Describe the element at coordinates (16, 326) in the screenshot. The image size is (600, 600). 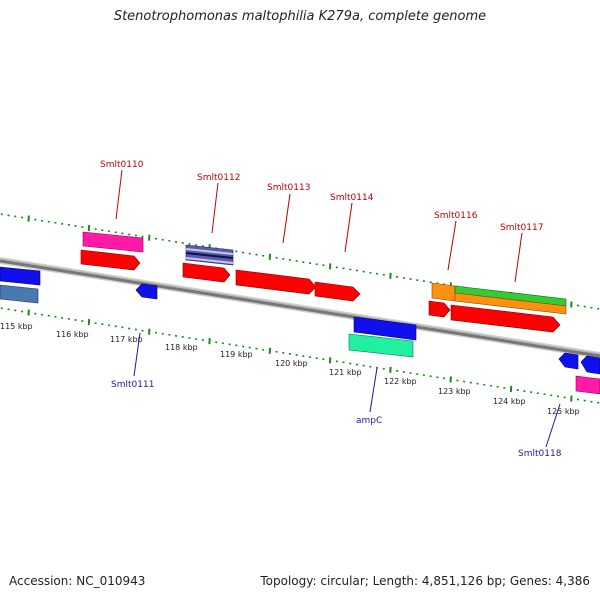
I see `kbp-label: 115 kbp` at that location.